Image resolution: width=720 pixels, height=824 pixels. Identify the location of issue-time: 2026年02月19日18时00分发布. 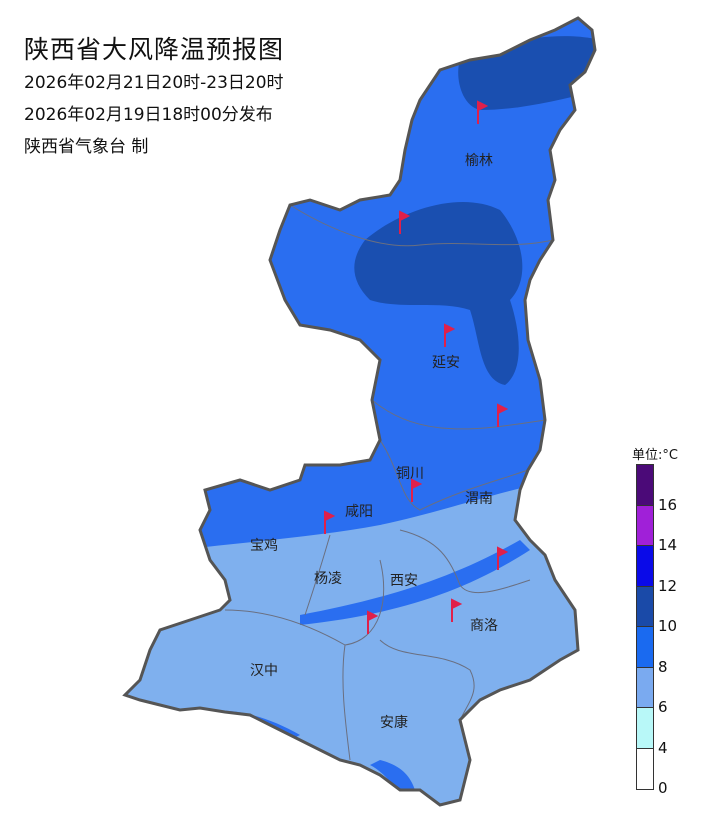
(148, 115).